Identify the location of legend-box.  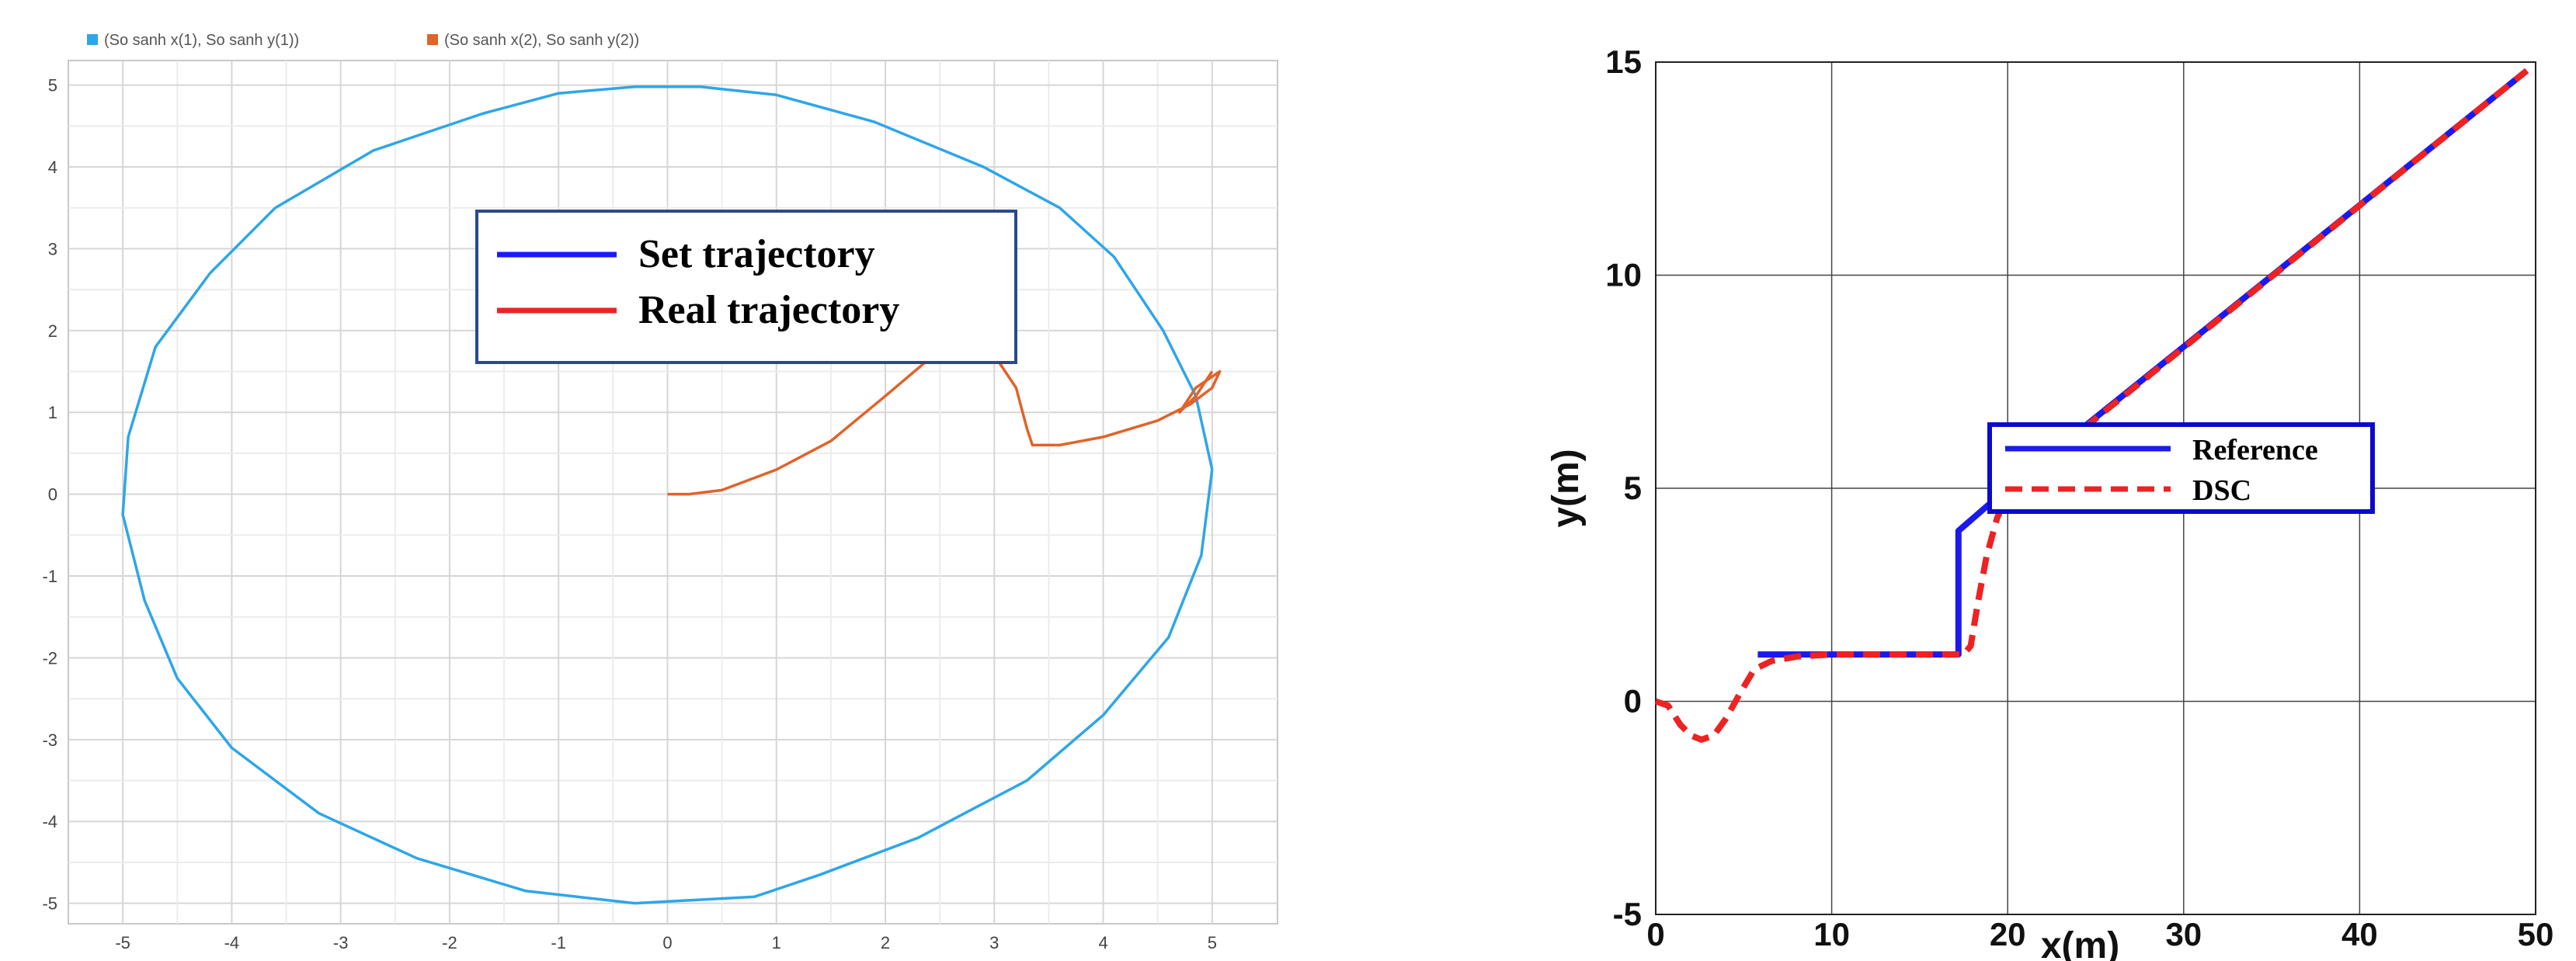
(2181, 468).